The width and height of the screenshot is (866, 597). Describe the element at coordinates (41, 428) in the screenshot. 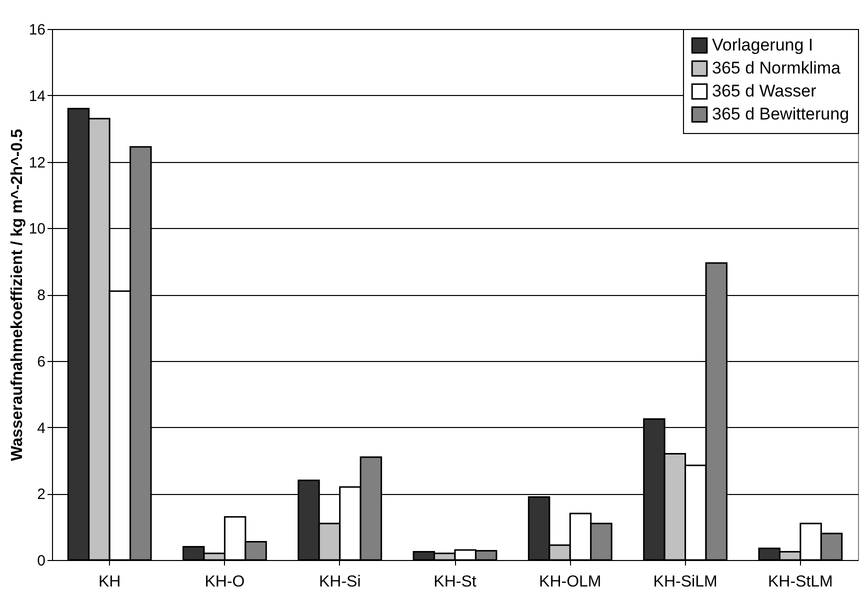

I see `y-tick-label: 4` at that location.